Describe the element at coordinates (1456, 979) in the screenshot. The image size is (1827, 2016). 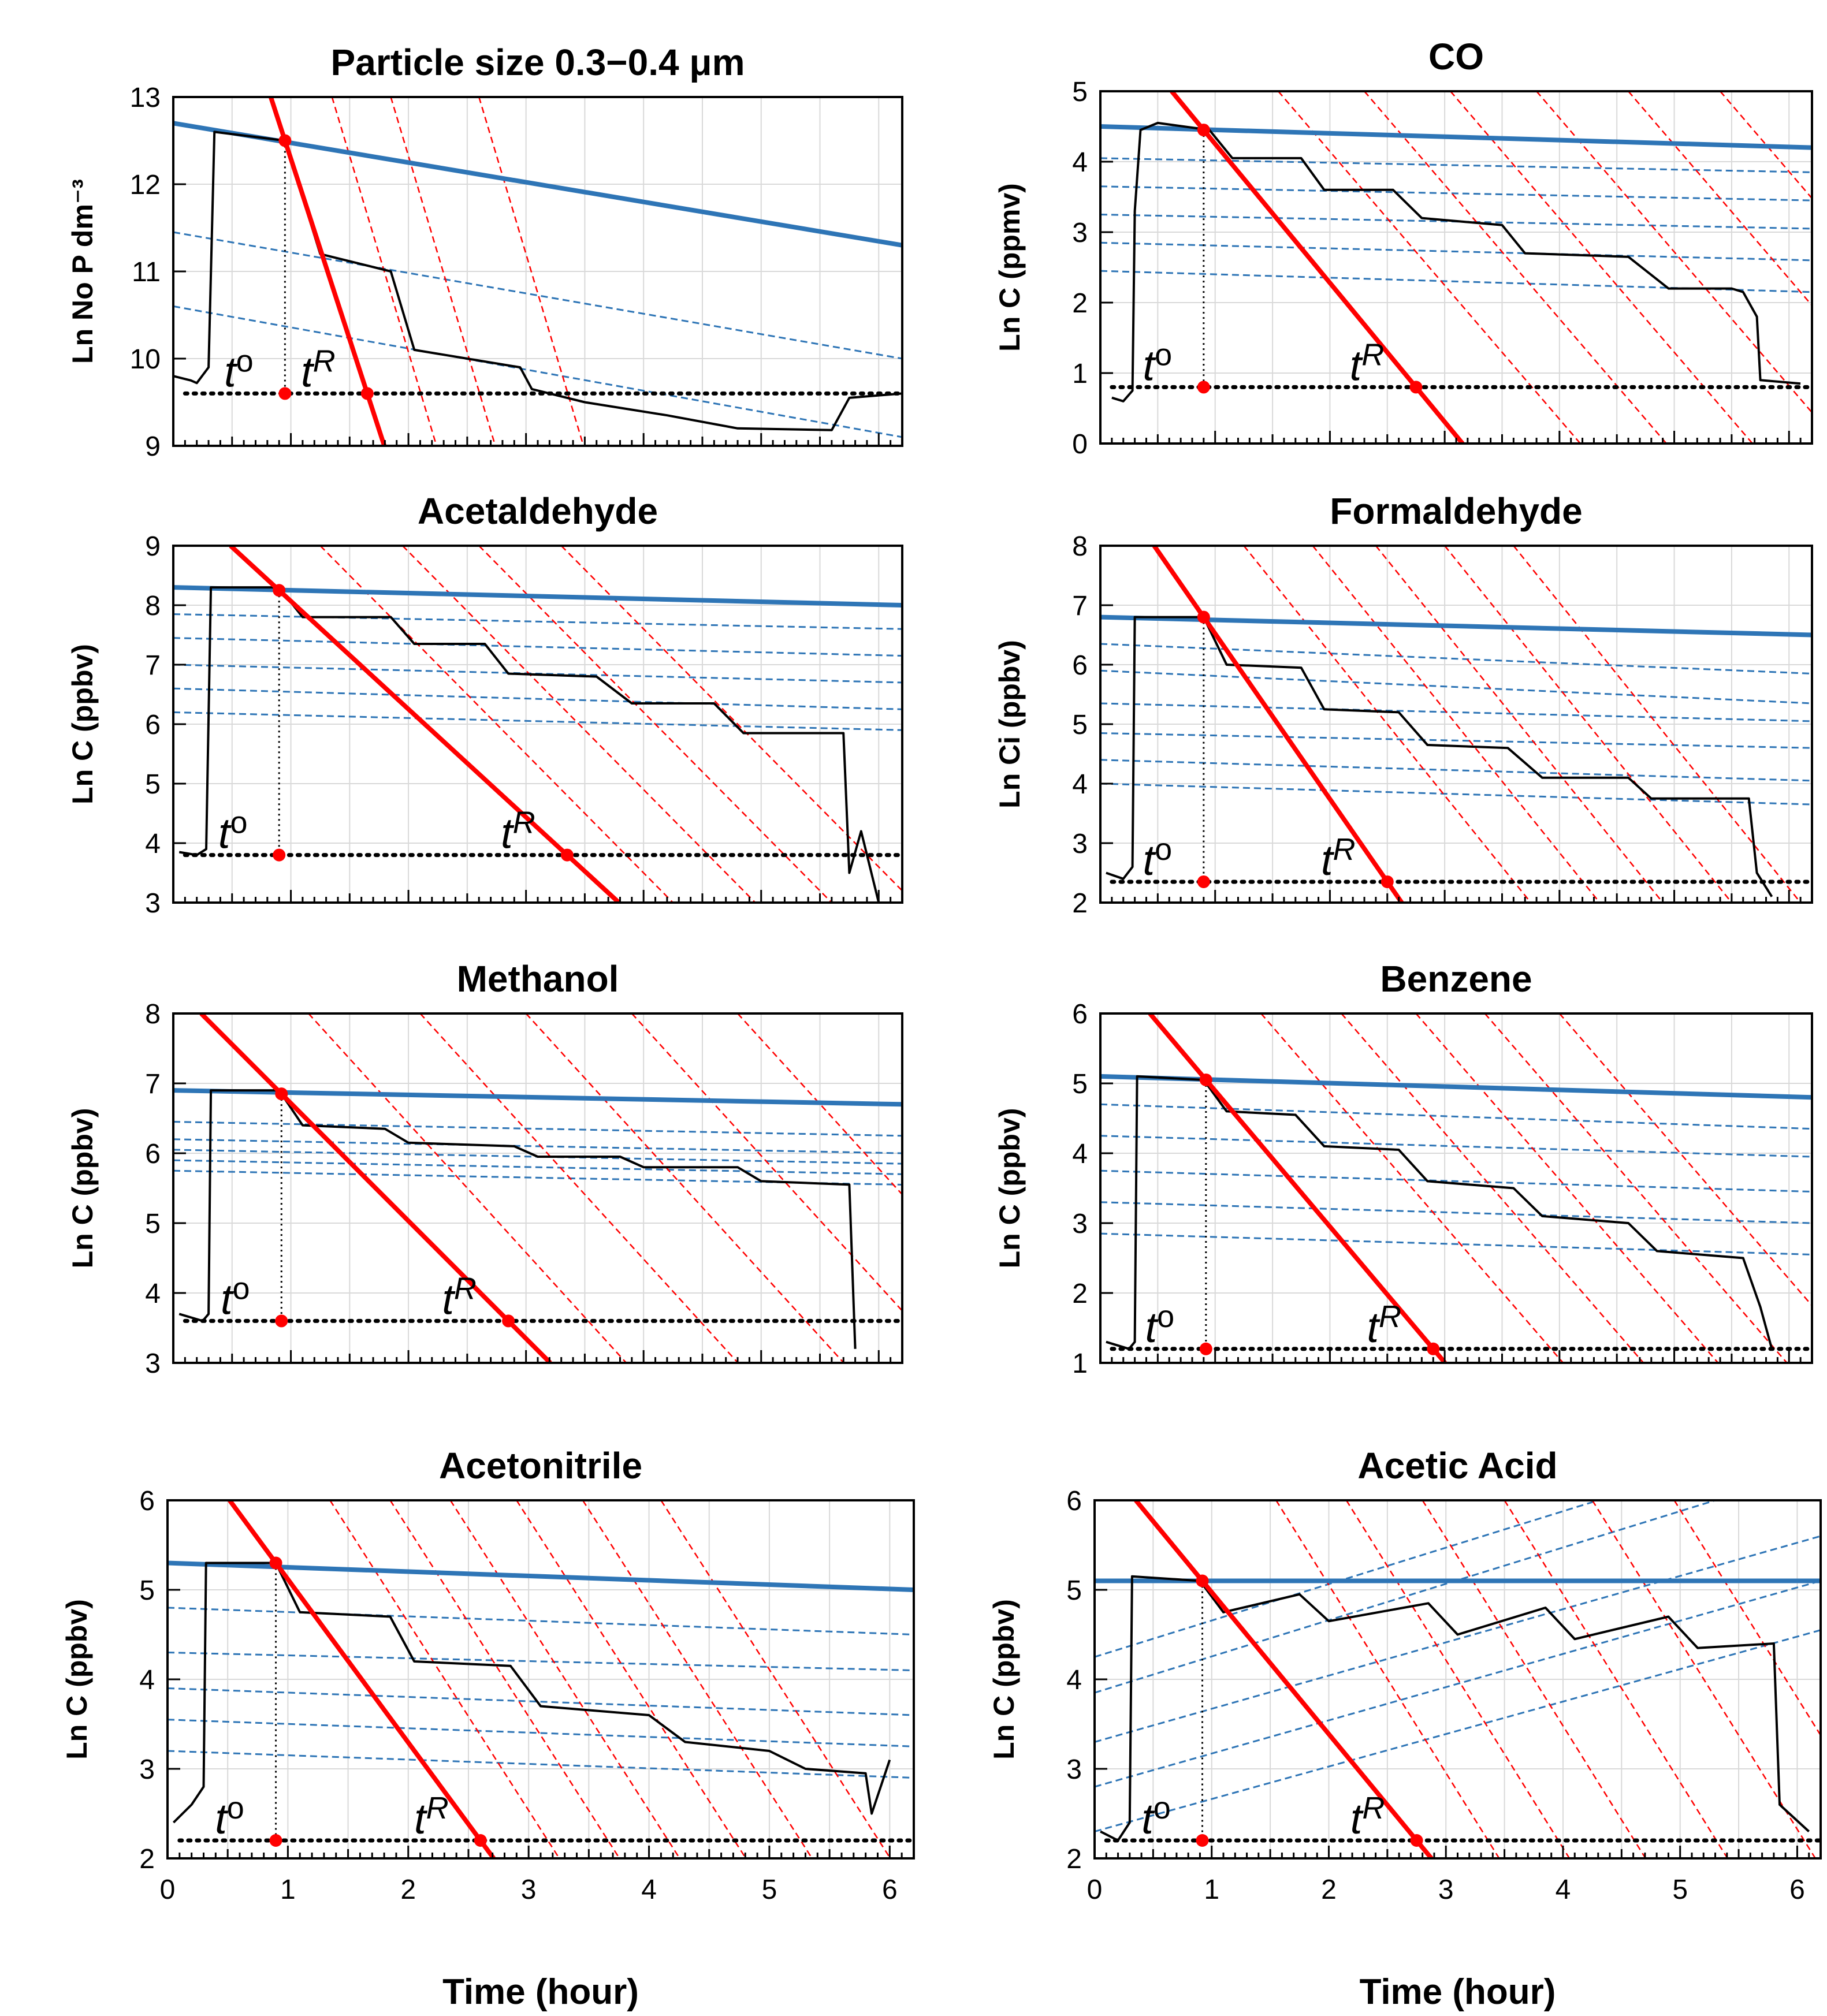
I see `chart-title: Benzene` at that location.